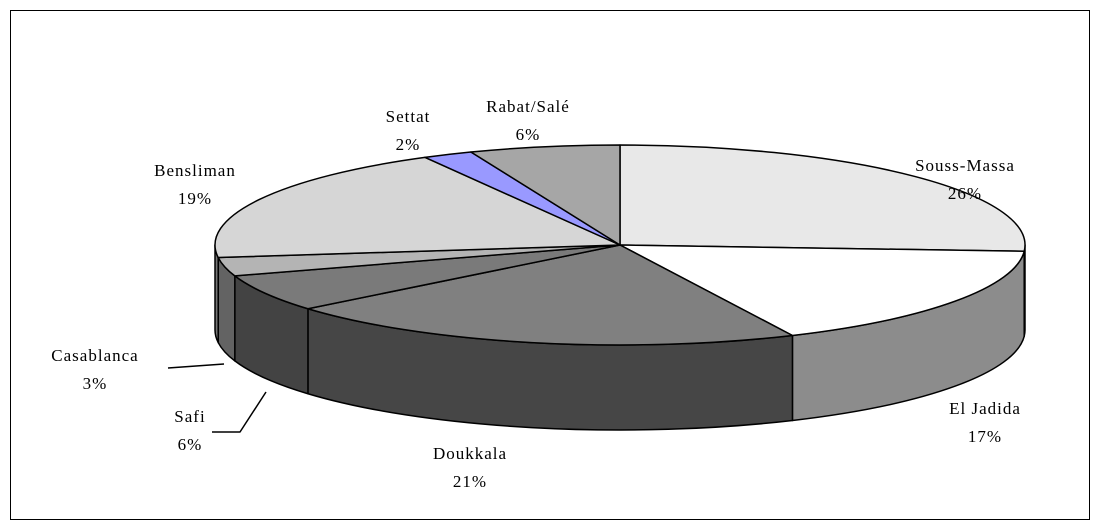  I want to click on slice-label: Bensliman, so click(195, 170).